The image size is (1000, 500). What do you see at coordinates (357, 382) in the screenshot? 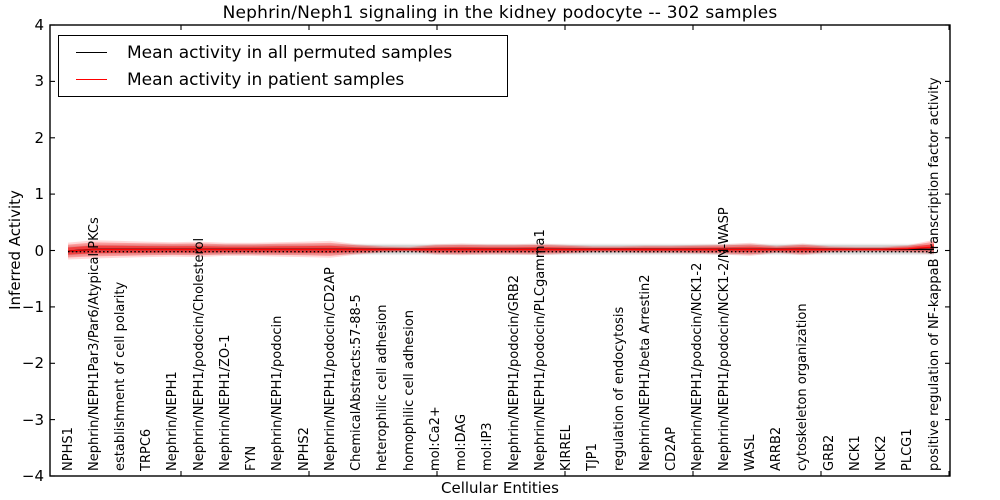
I see `x-category-label: ChemicalAbstracts:57-88-5` at bounding box center [357, 382].